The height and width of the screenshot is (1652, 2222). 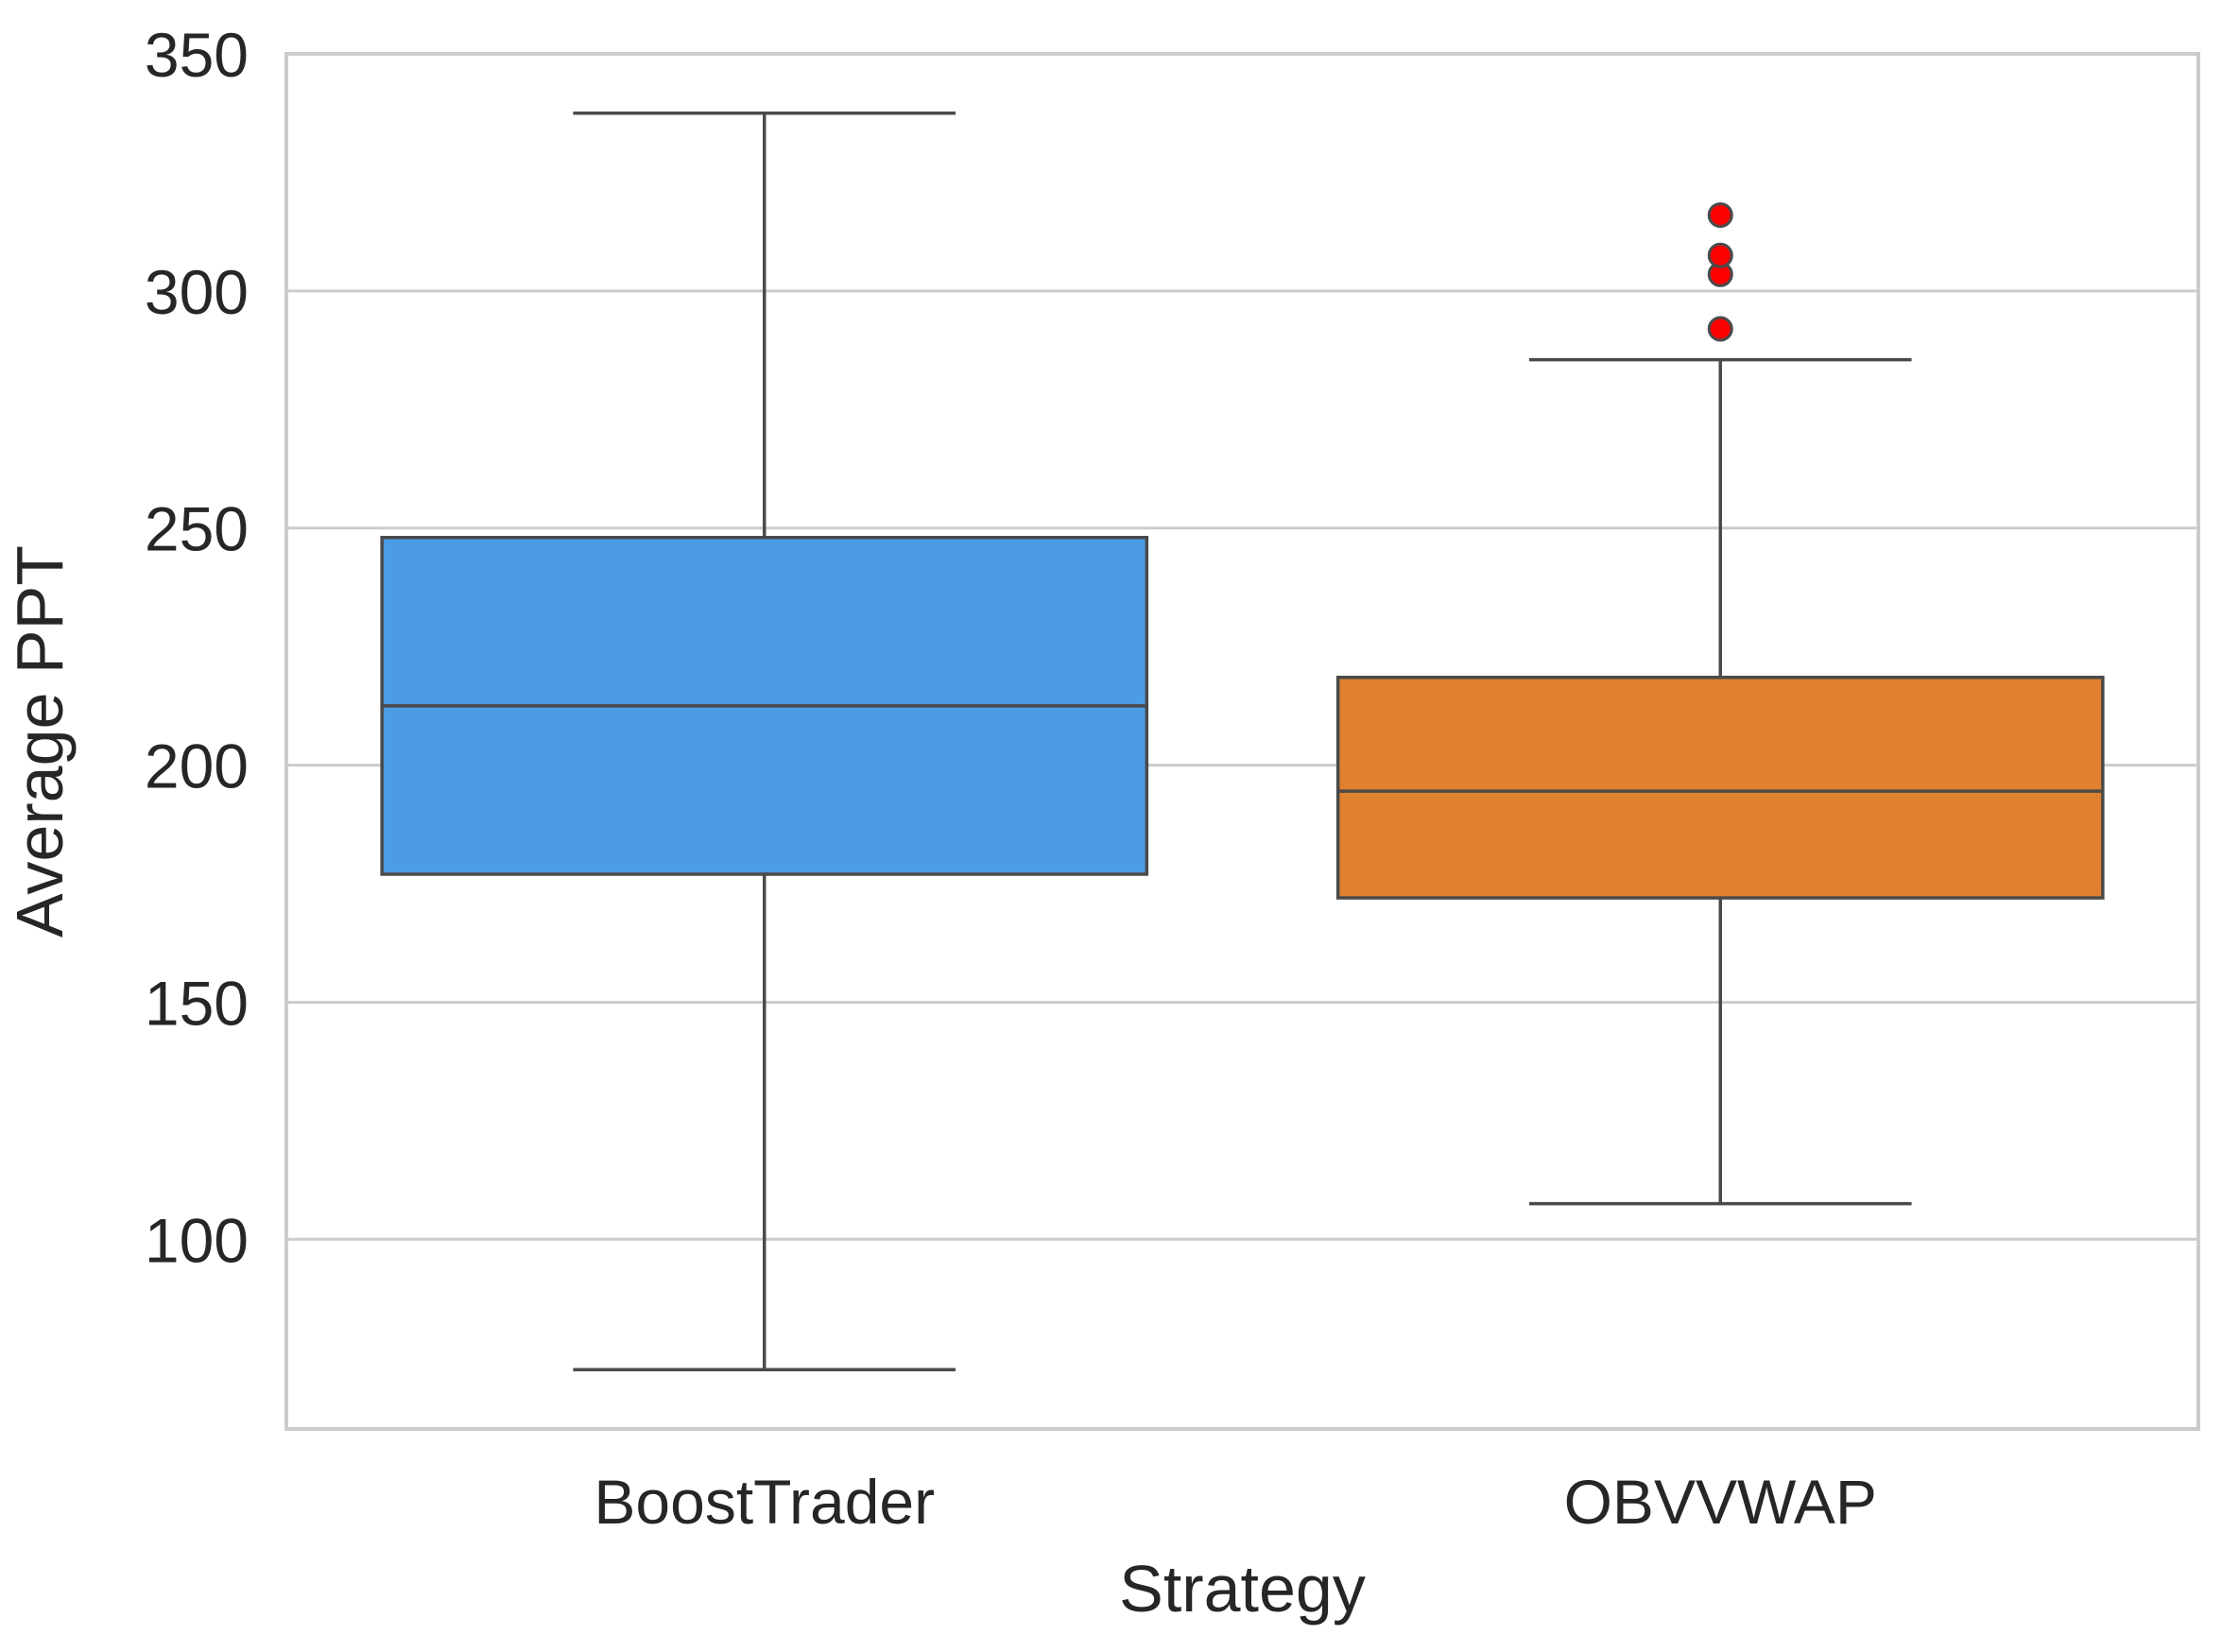 What do you see at coordinates (1242, 1589) in the screenshot?
I see `x-axis-label: Strategy` at bounding box center [1242, 1589].